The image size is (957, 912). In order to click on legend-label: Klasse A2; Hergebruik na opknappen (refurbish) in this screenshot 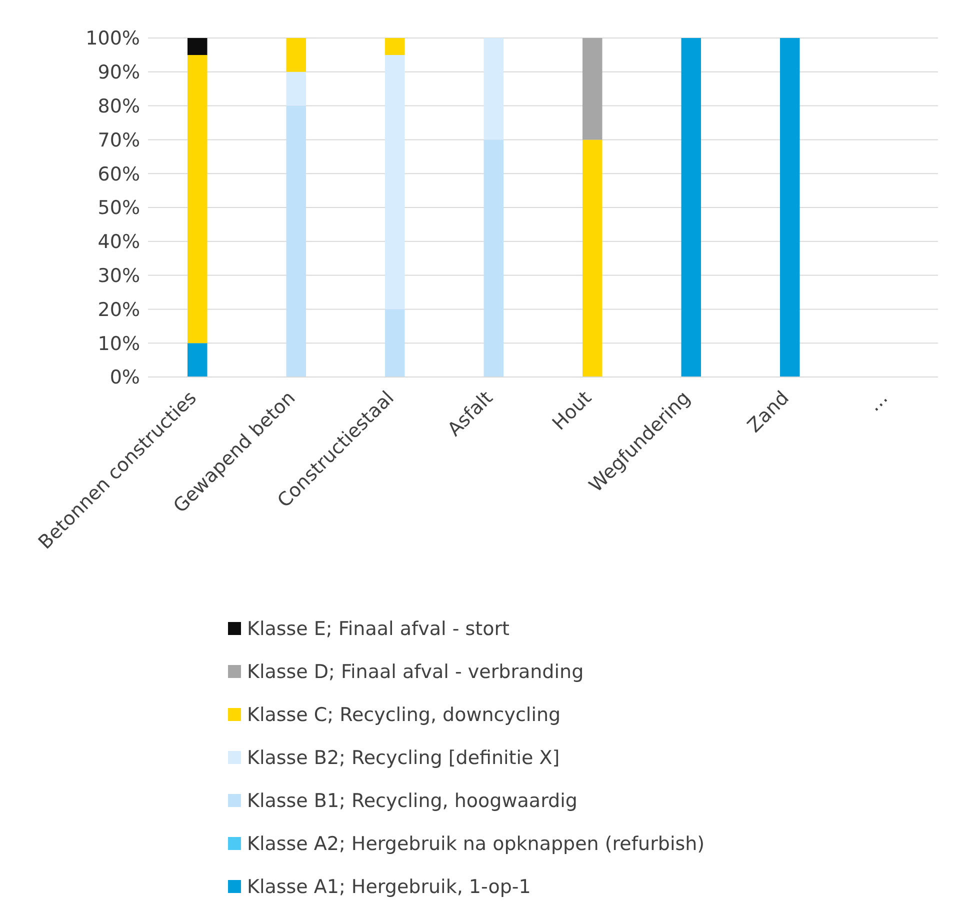, I will do `click(476, 843)`.